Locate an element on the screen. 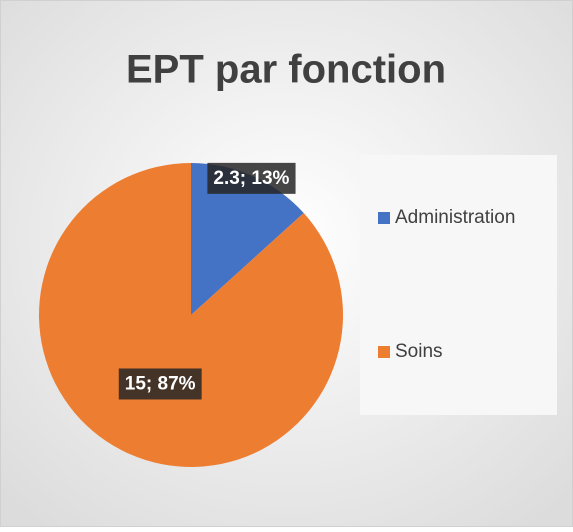 Image resolution: width=573 pixels, height=532 pixels. data-label: 15; 87% is located at coordinates (160, 383).